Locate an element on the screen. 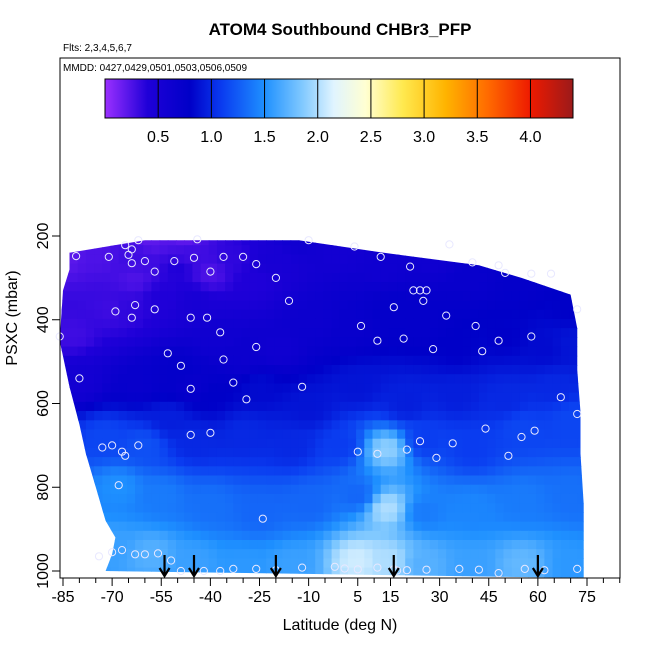  x-tick-label: 30 is located at coordinates (440, 597).